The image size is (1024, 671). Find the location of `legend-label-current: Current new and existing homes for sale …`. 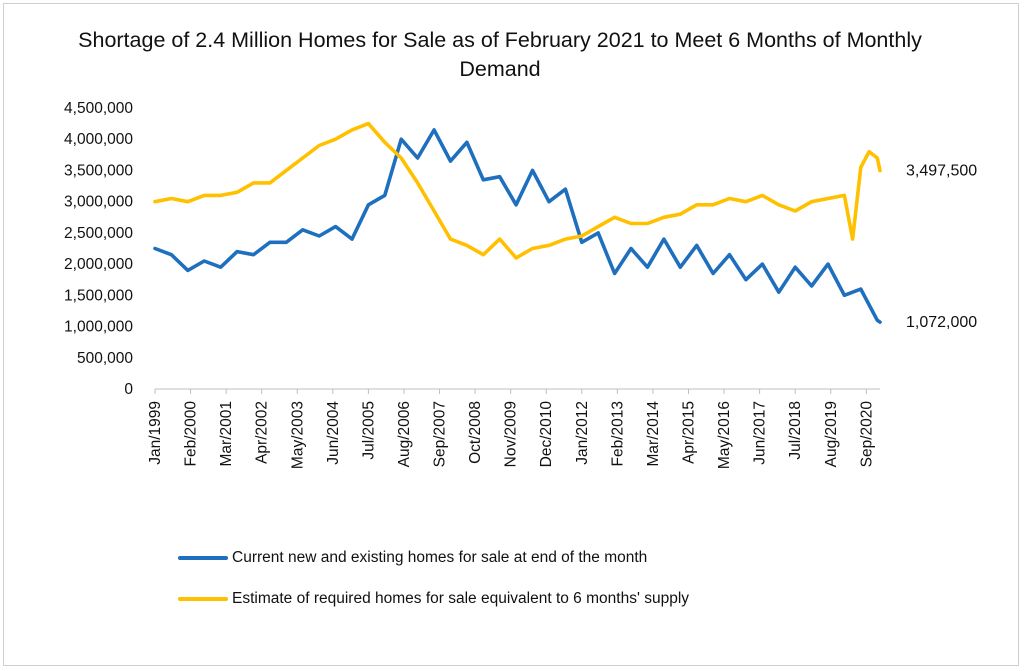

legend-label-current: Current new and existing homes for sale … is located at coordinates (440, 557).